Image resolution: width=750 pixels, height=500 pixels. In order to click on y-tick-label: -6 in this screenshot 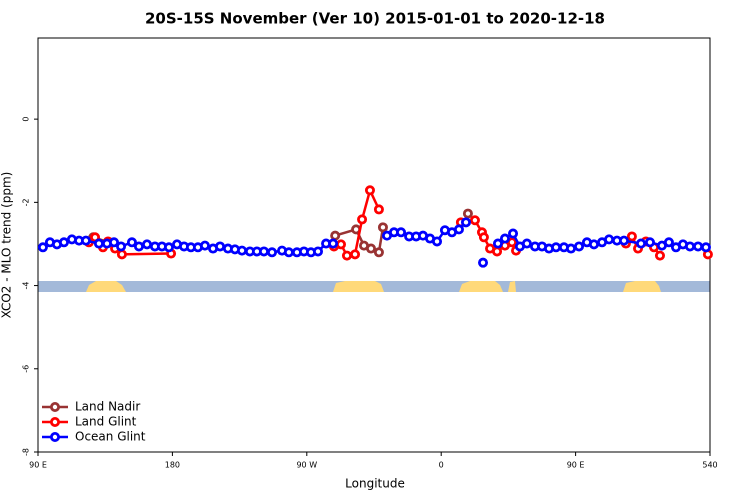, I will do `click(26, 369)`.